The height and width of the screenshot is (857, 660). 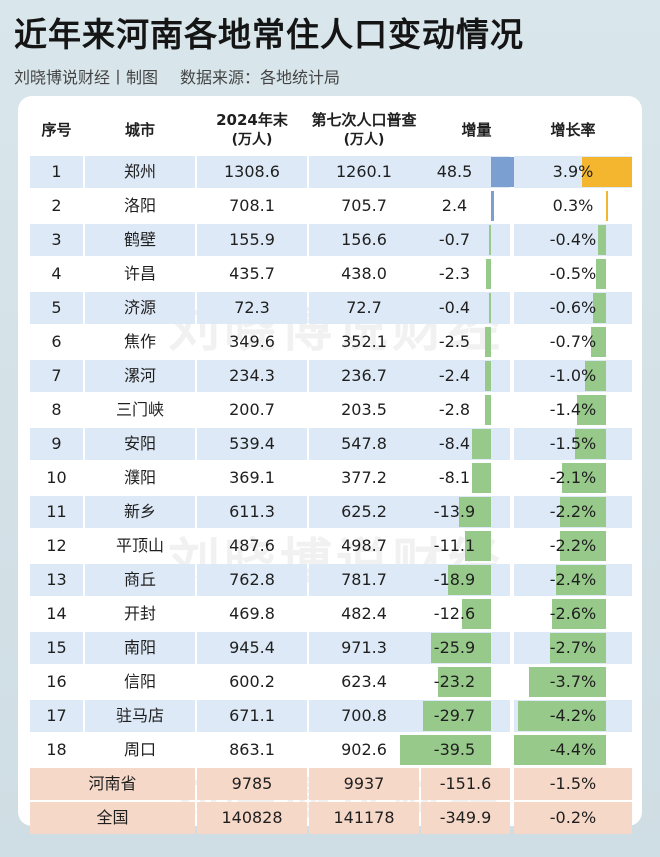 I want to click on page-title: 近年来河南各地常住人口变动情况, so click(x=269, y=34).